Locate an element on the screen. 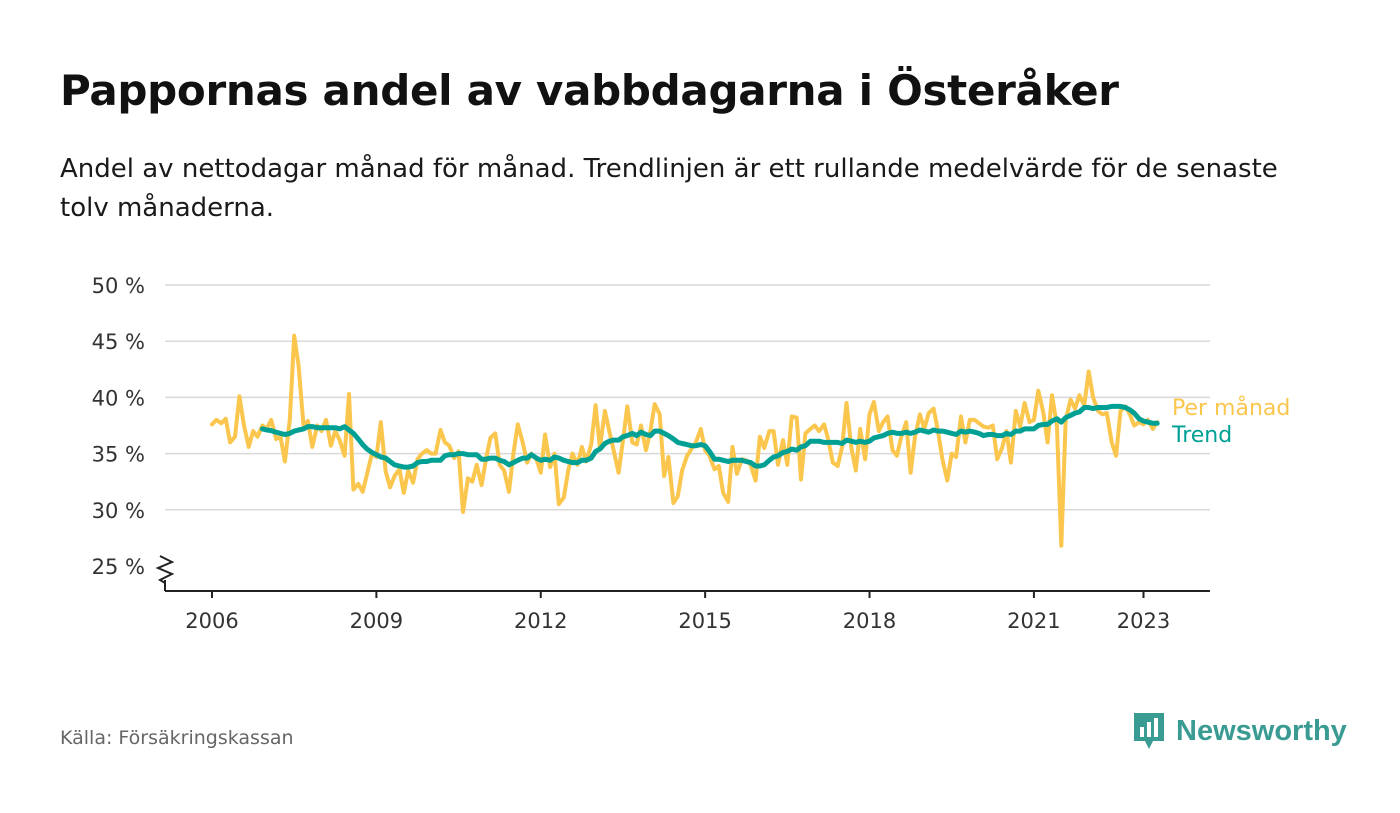  x-tick-label: 2009 is located at coordinates (376, 621).